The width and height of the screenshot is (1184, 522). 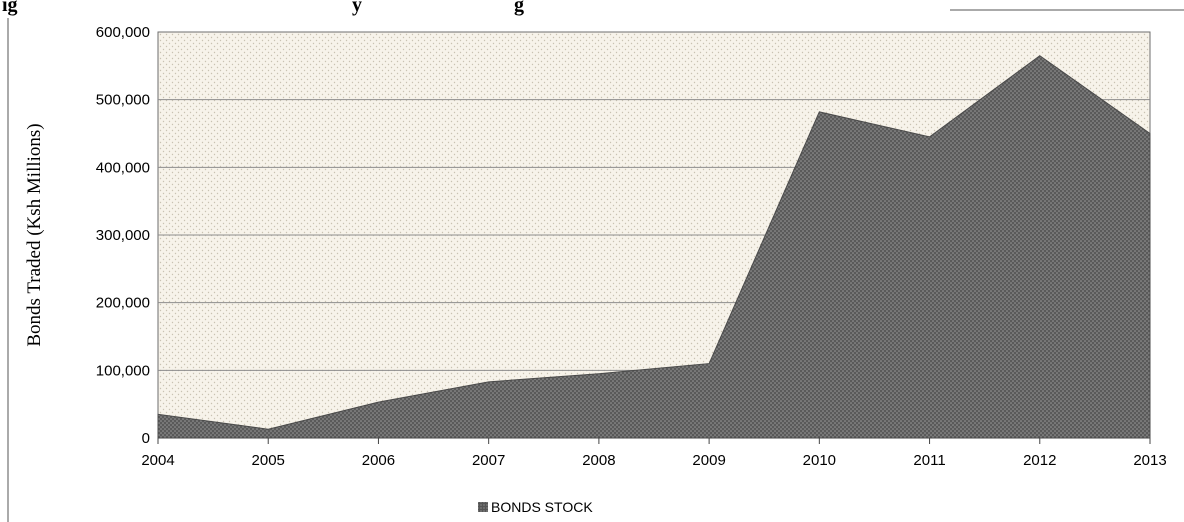 What do you see at coordinates (146, 438) in the screenshot?
I see `y-tick-label: 0` at bounding box center [146, 438].